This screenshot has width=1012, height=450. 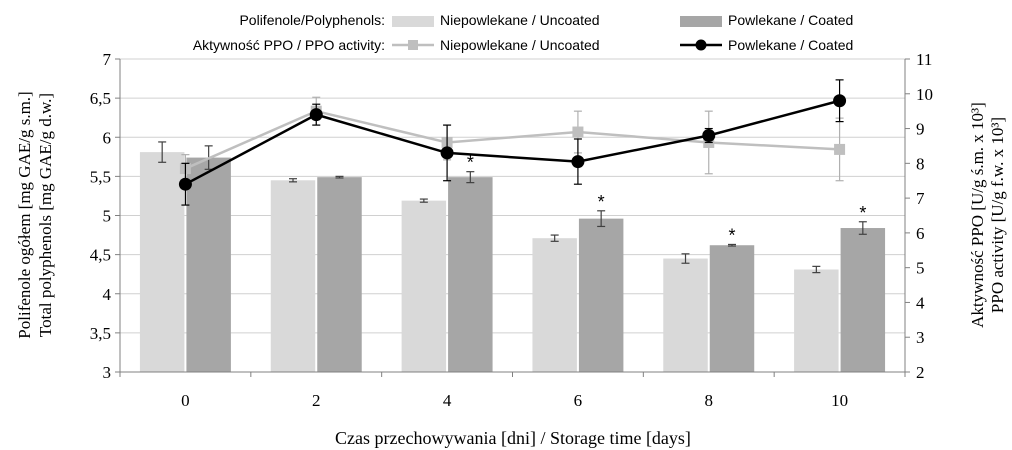 What do you see at coordinates (790, 20) in the screenshot?
I see `legend-bar-coated-label: Powlekane / Coated` at bounding box center [790, 20].